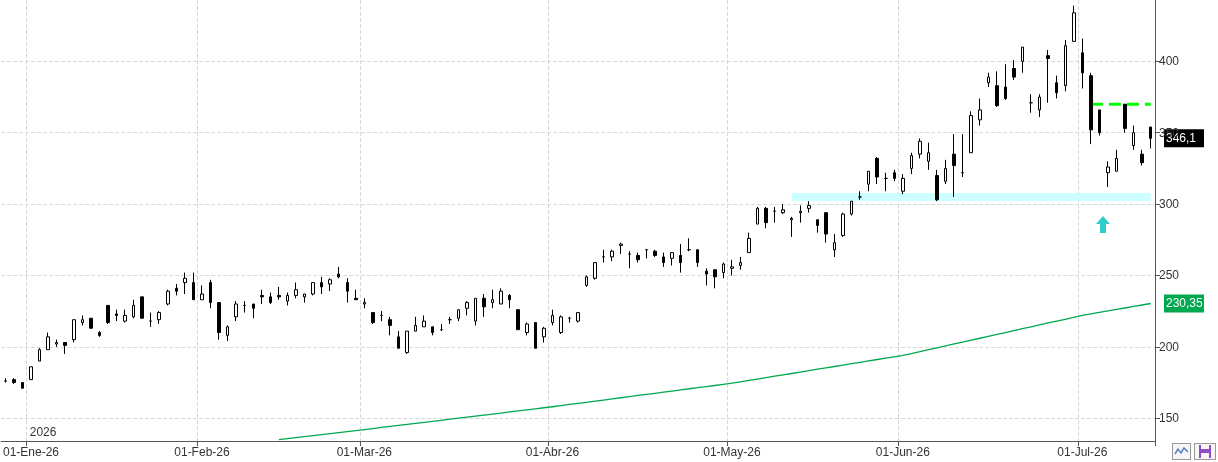  Describe the element at coordinates (552, 452) in the screenshot. I see `x-tick-label: 01-Abr-26` at that location.